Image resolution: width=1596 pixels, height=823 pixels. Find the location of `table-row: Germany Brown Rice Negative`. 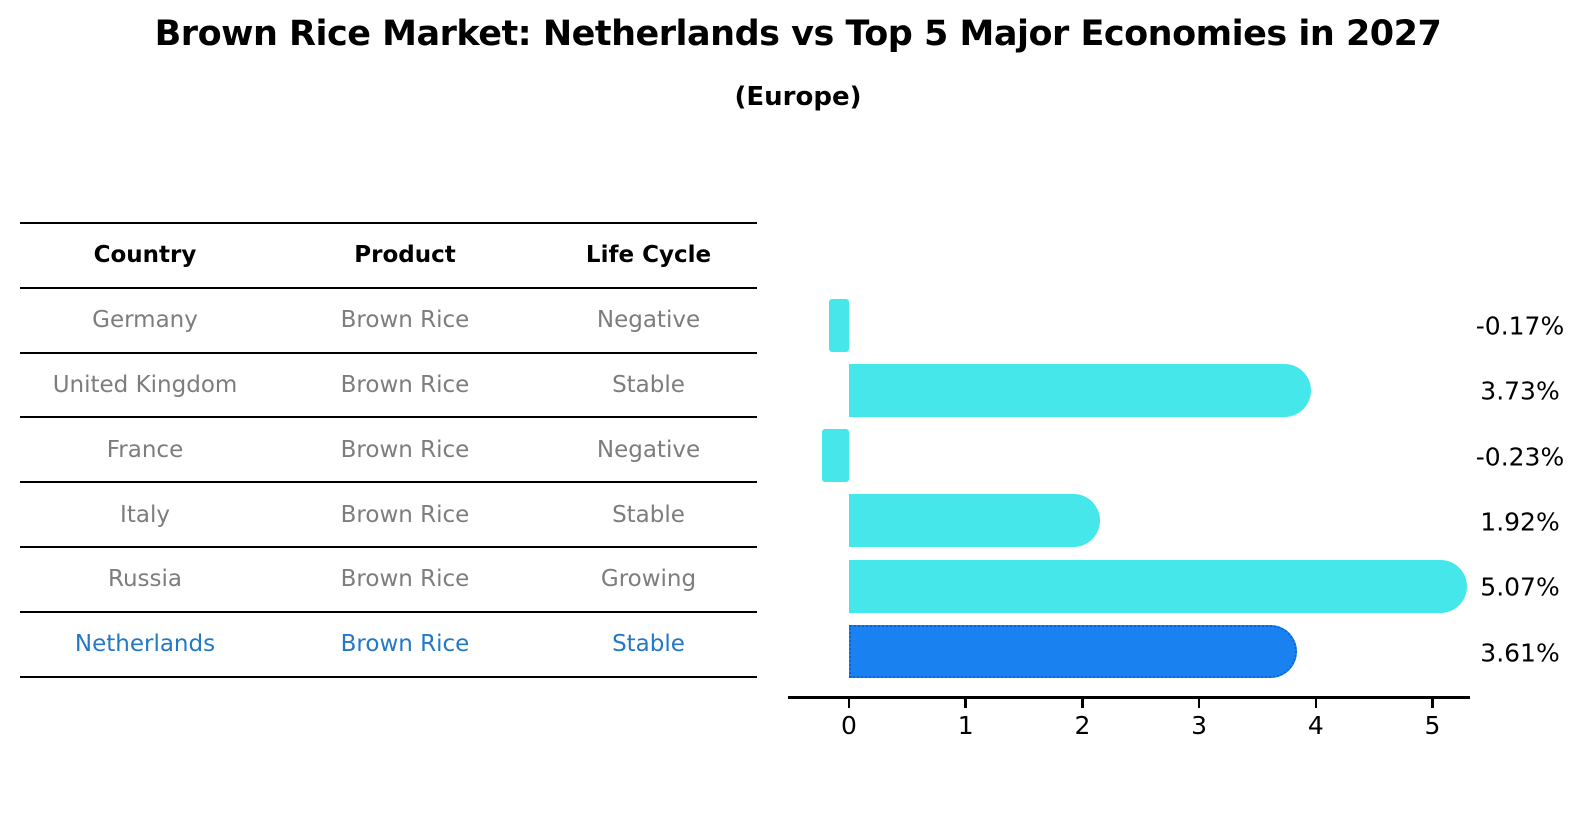

table-row: Germany Brown Rice Negative is located at coordinates (388, 321).